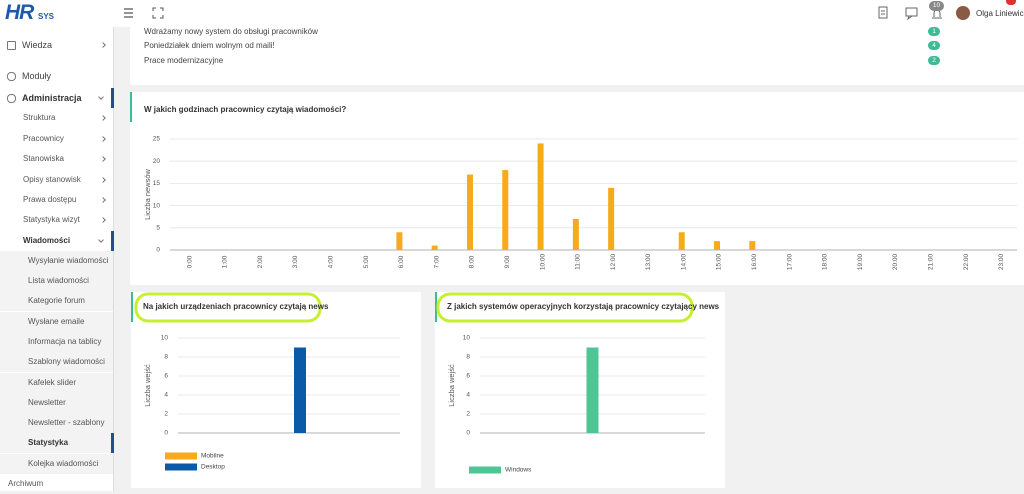  Describe the element at coordinates (39, 117) in the screenshot. I see `menu-label: Struktura` at that location.